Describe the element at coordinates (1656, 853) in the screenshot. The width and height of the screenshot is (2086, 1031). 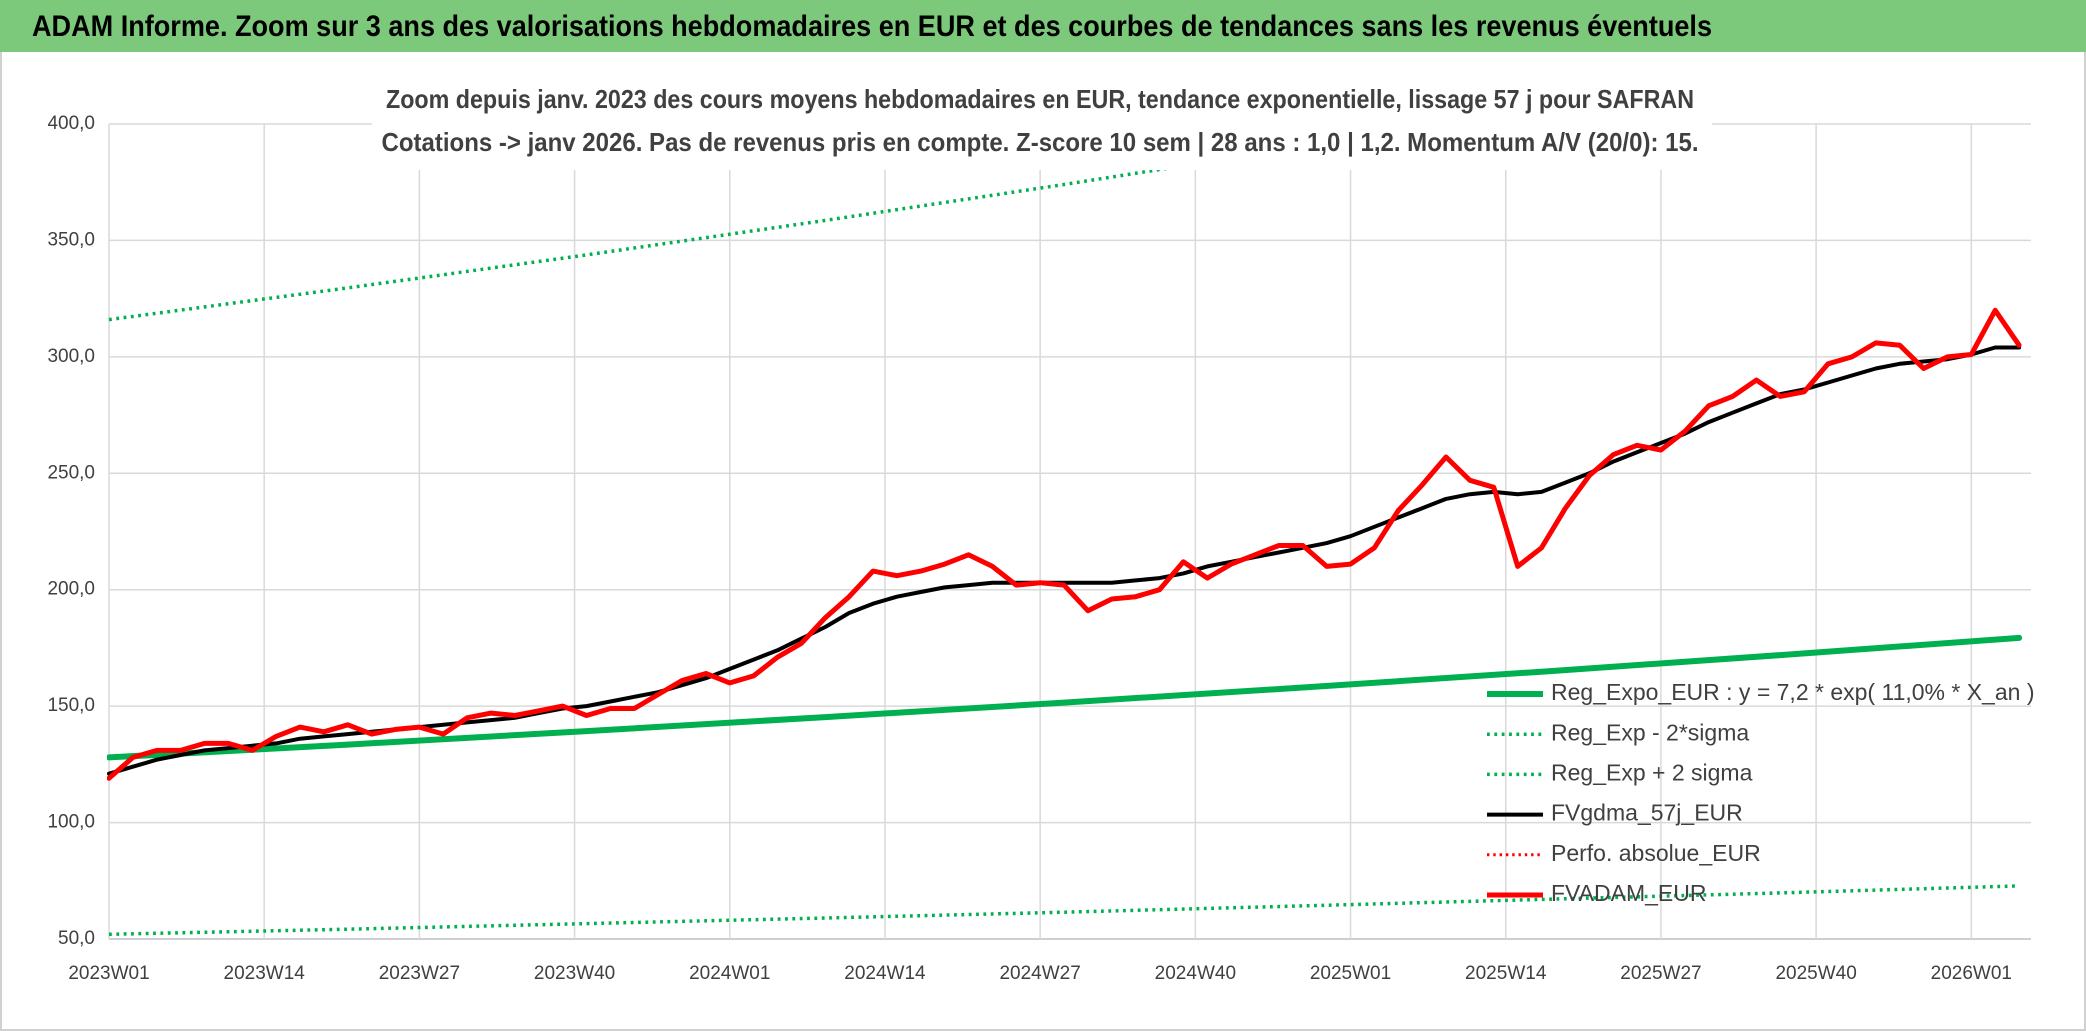
I see `legend-label: Perfo. absolue_EUR` at that location.